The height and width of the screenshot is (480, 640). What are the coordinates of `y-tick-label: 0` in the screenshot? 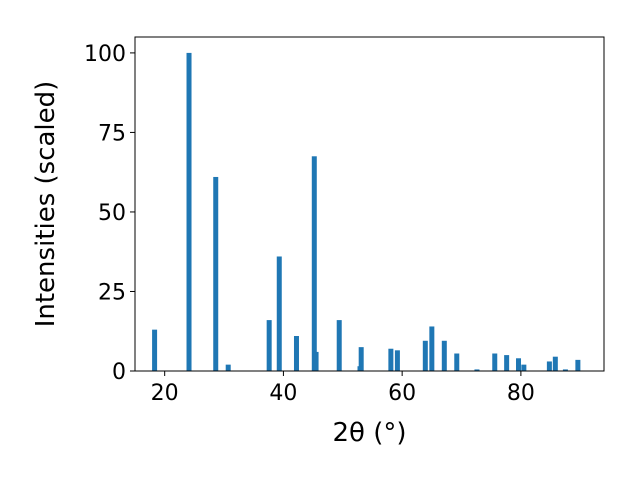 It's located at (119, 372).